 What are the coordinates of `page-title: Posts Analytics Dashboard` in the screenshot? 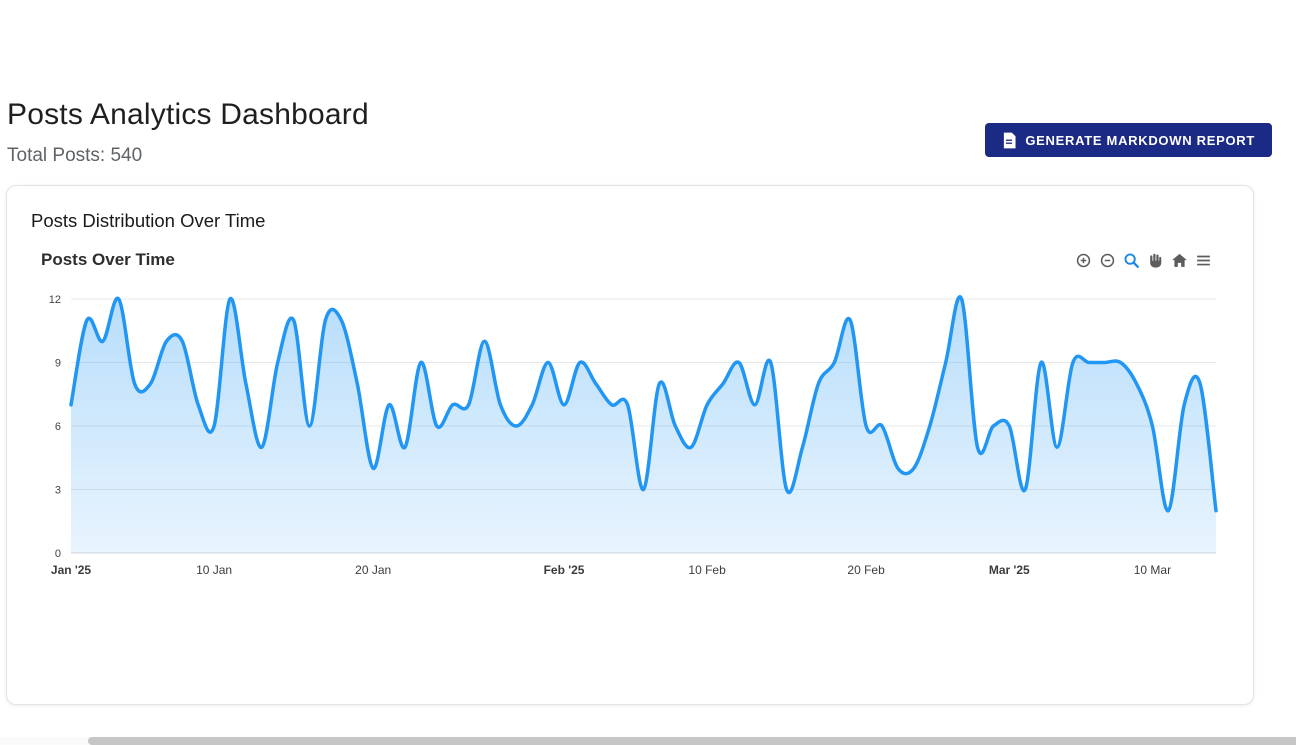 It's located at (188, 114).